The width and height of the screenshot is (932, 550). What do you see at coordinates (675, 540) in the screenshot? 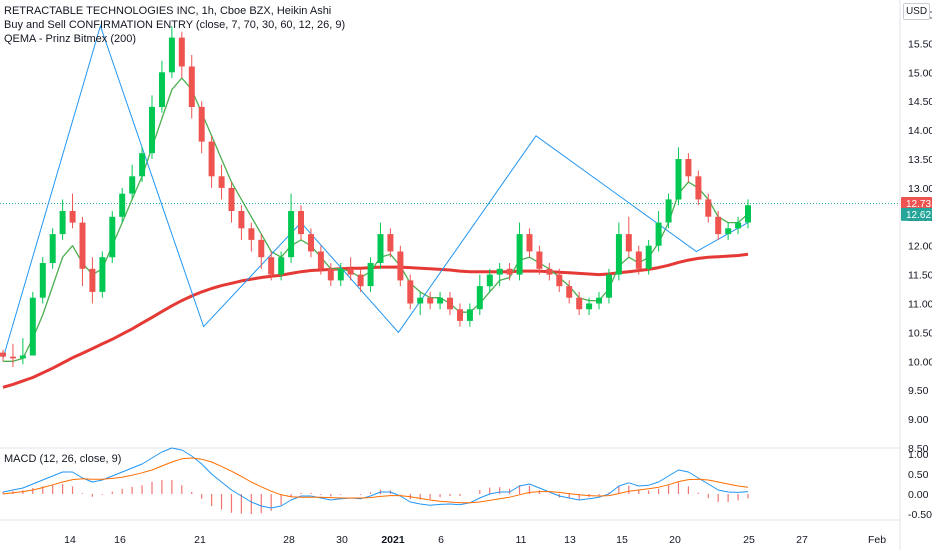
I see `time-tick-label: 20` at bounding box center [675, 540].